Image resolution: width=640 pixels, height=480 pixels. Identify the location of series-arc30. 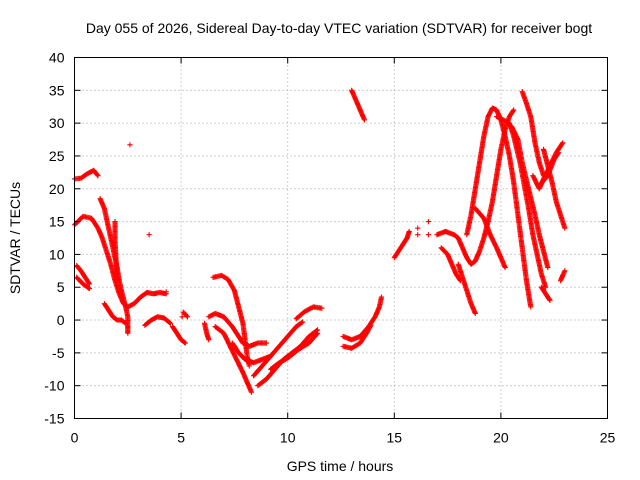
(529, 197).